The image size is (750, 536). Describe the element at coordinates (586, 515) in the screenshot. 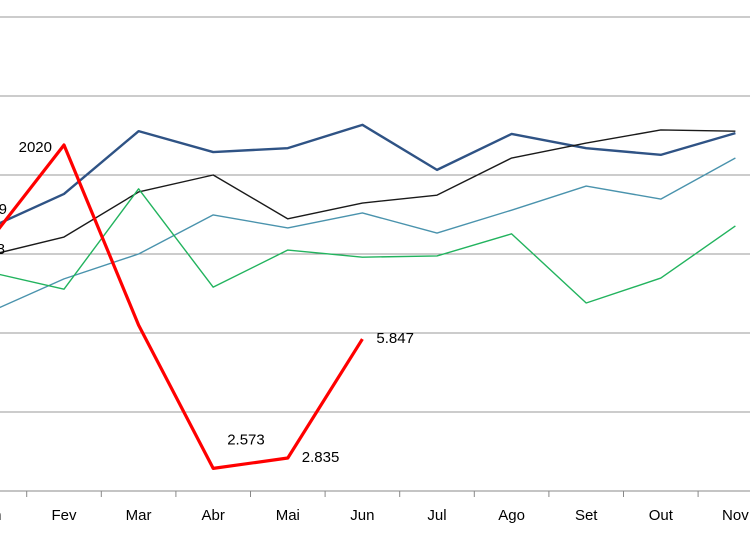

I see `x-tick-label: Set` at that location.